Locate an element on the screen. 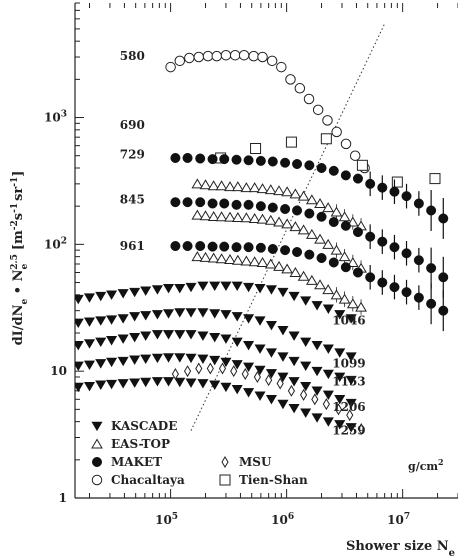 The height and width of the screenshot is (559, 458). depth-label-961: 961 is located at coordinates (132, 246).